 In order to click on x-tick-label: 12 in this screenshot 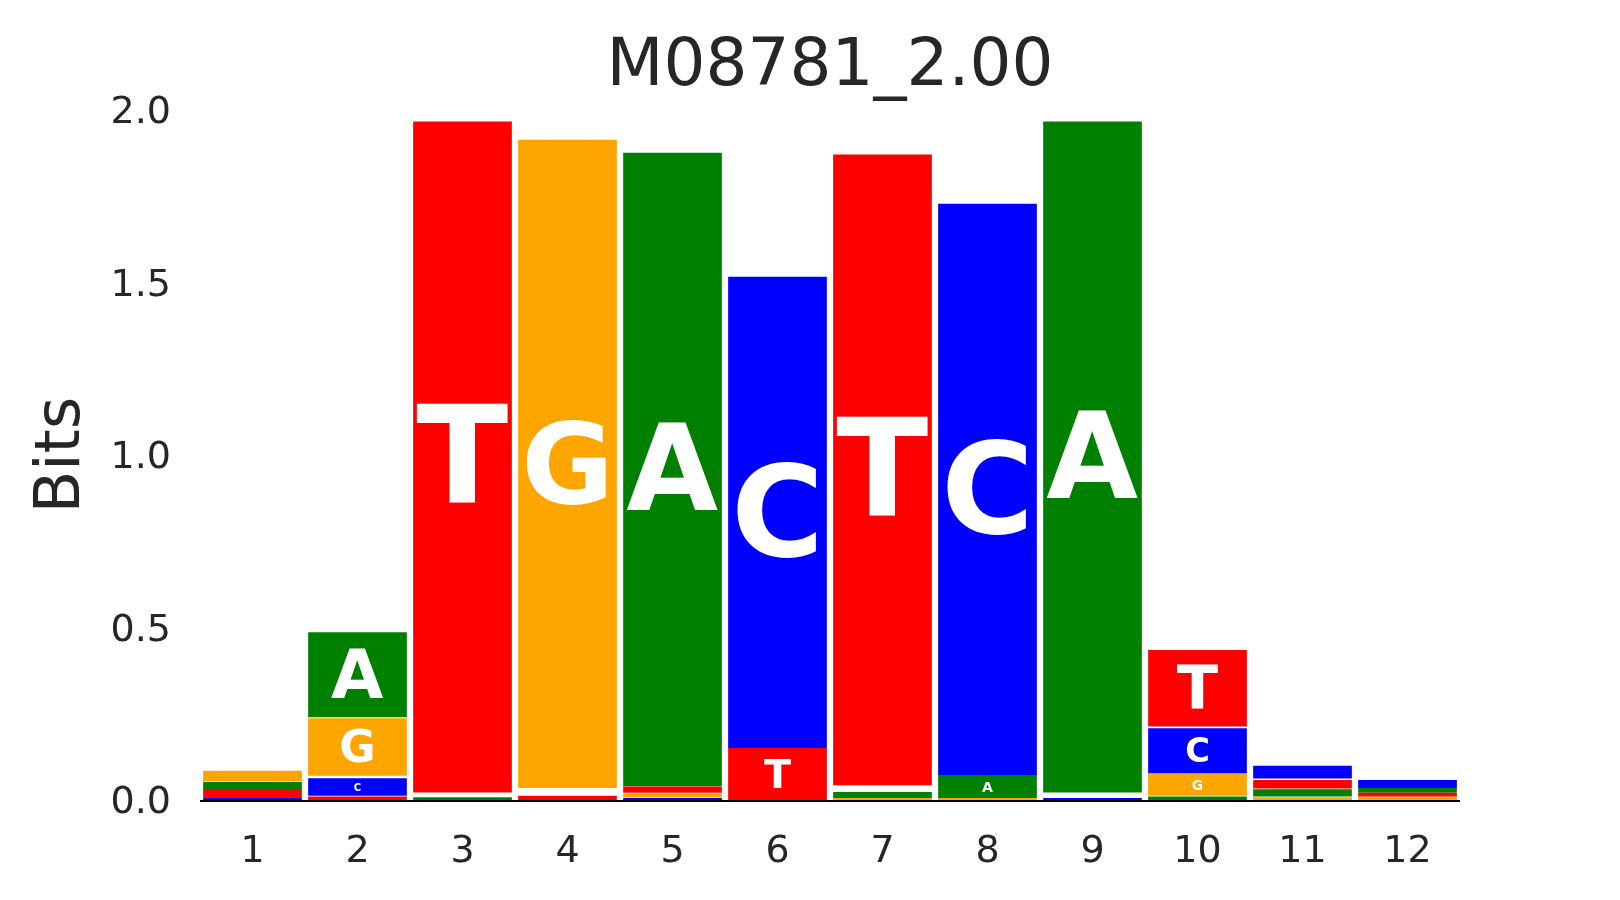, I will do `click(1407, 848)`.